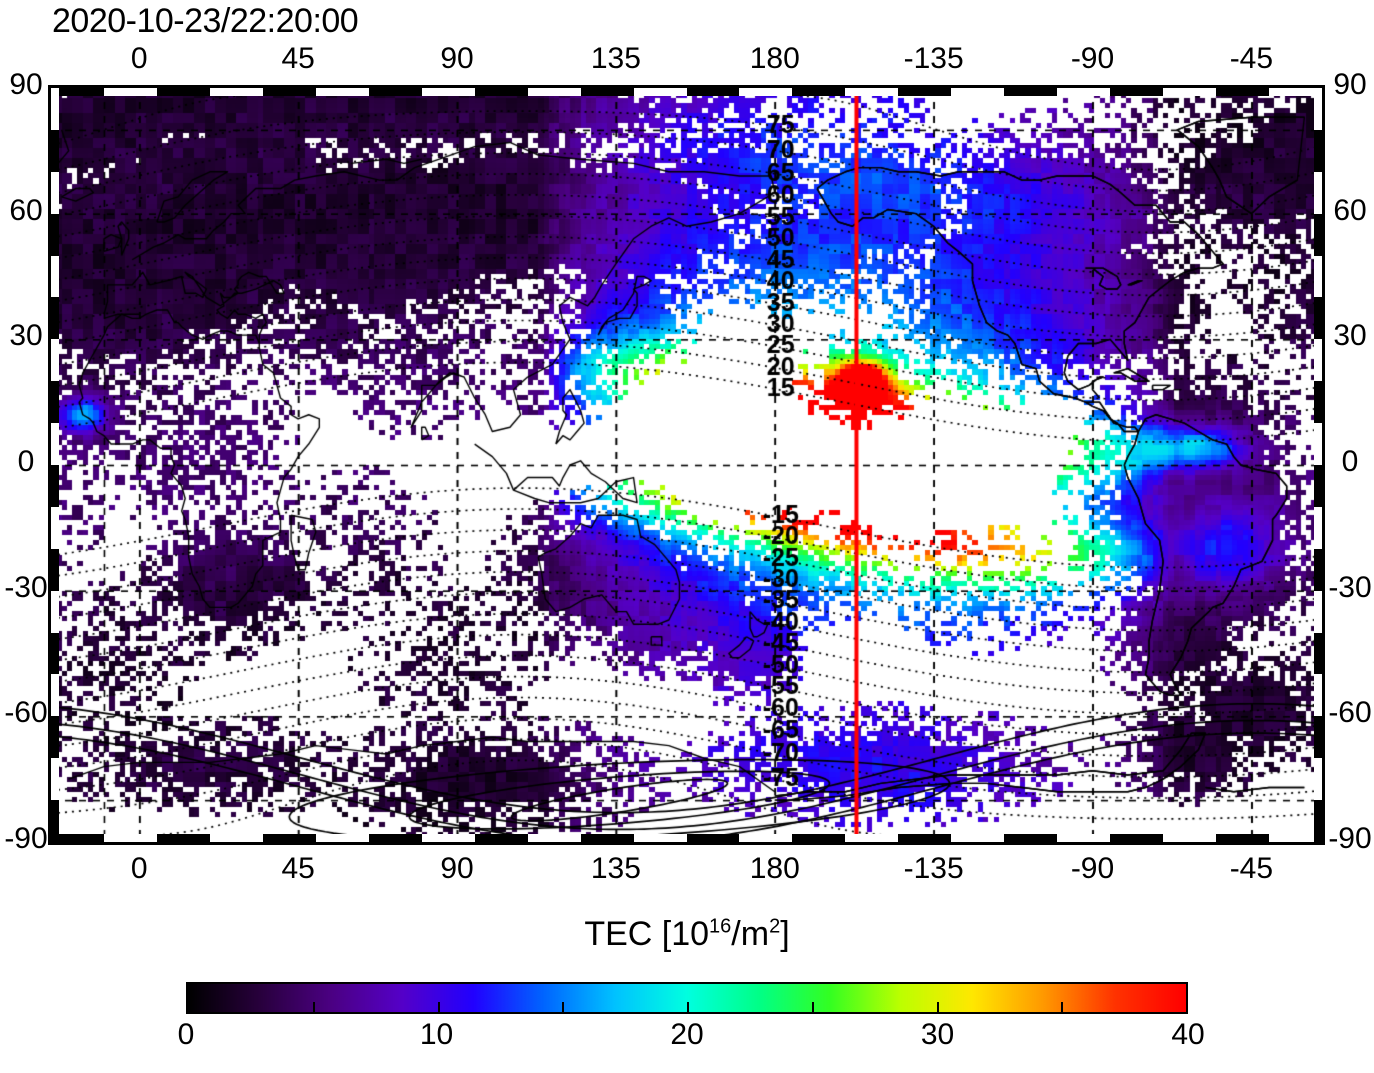 This screenshot has height=1073, width=1374. What do you see at coordinates (687, 1034) in the screenshot?
I see `colorbar-label-20: 20` at bounding box center [687, 1034].